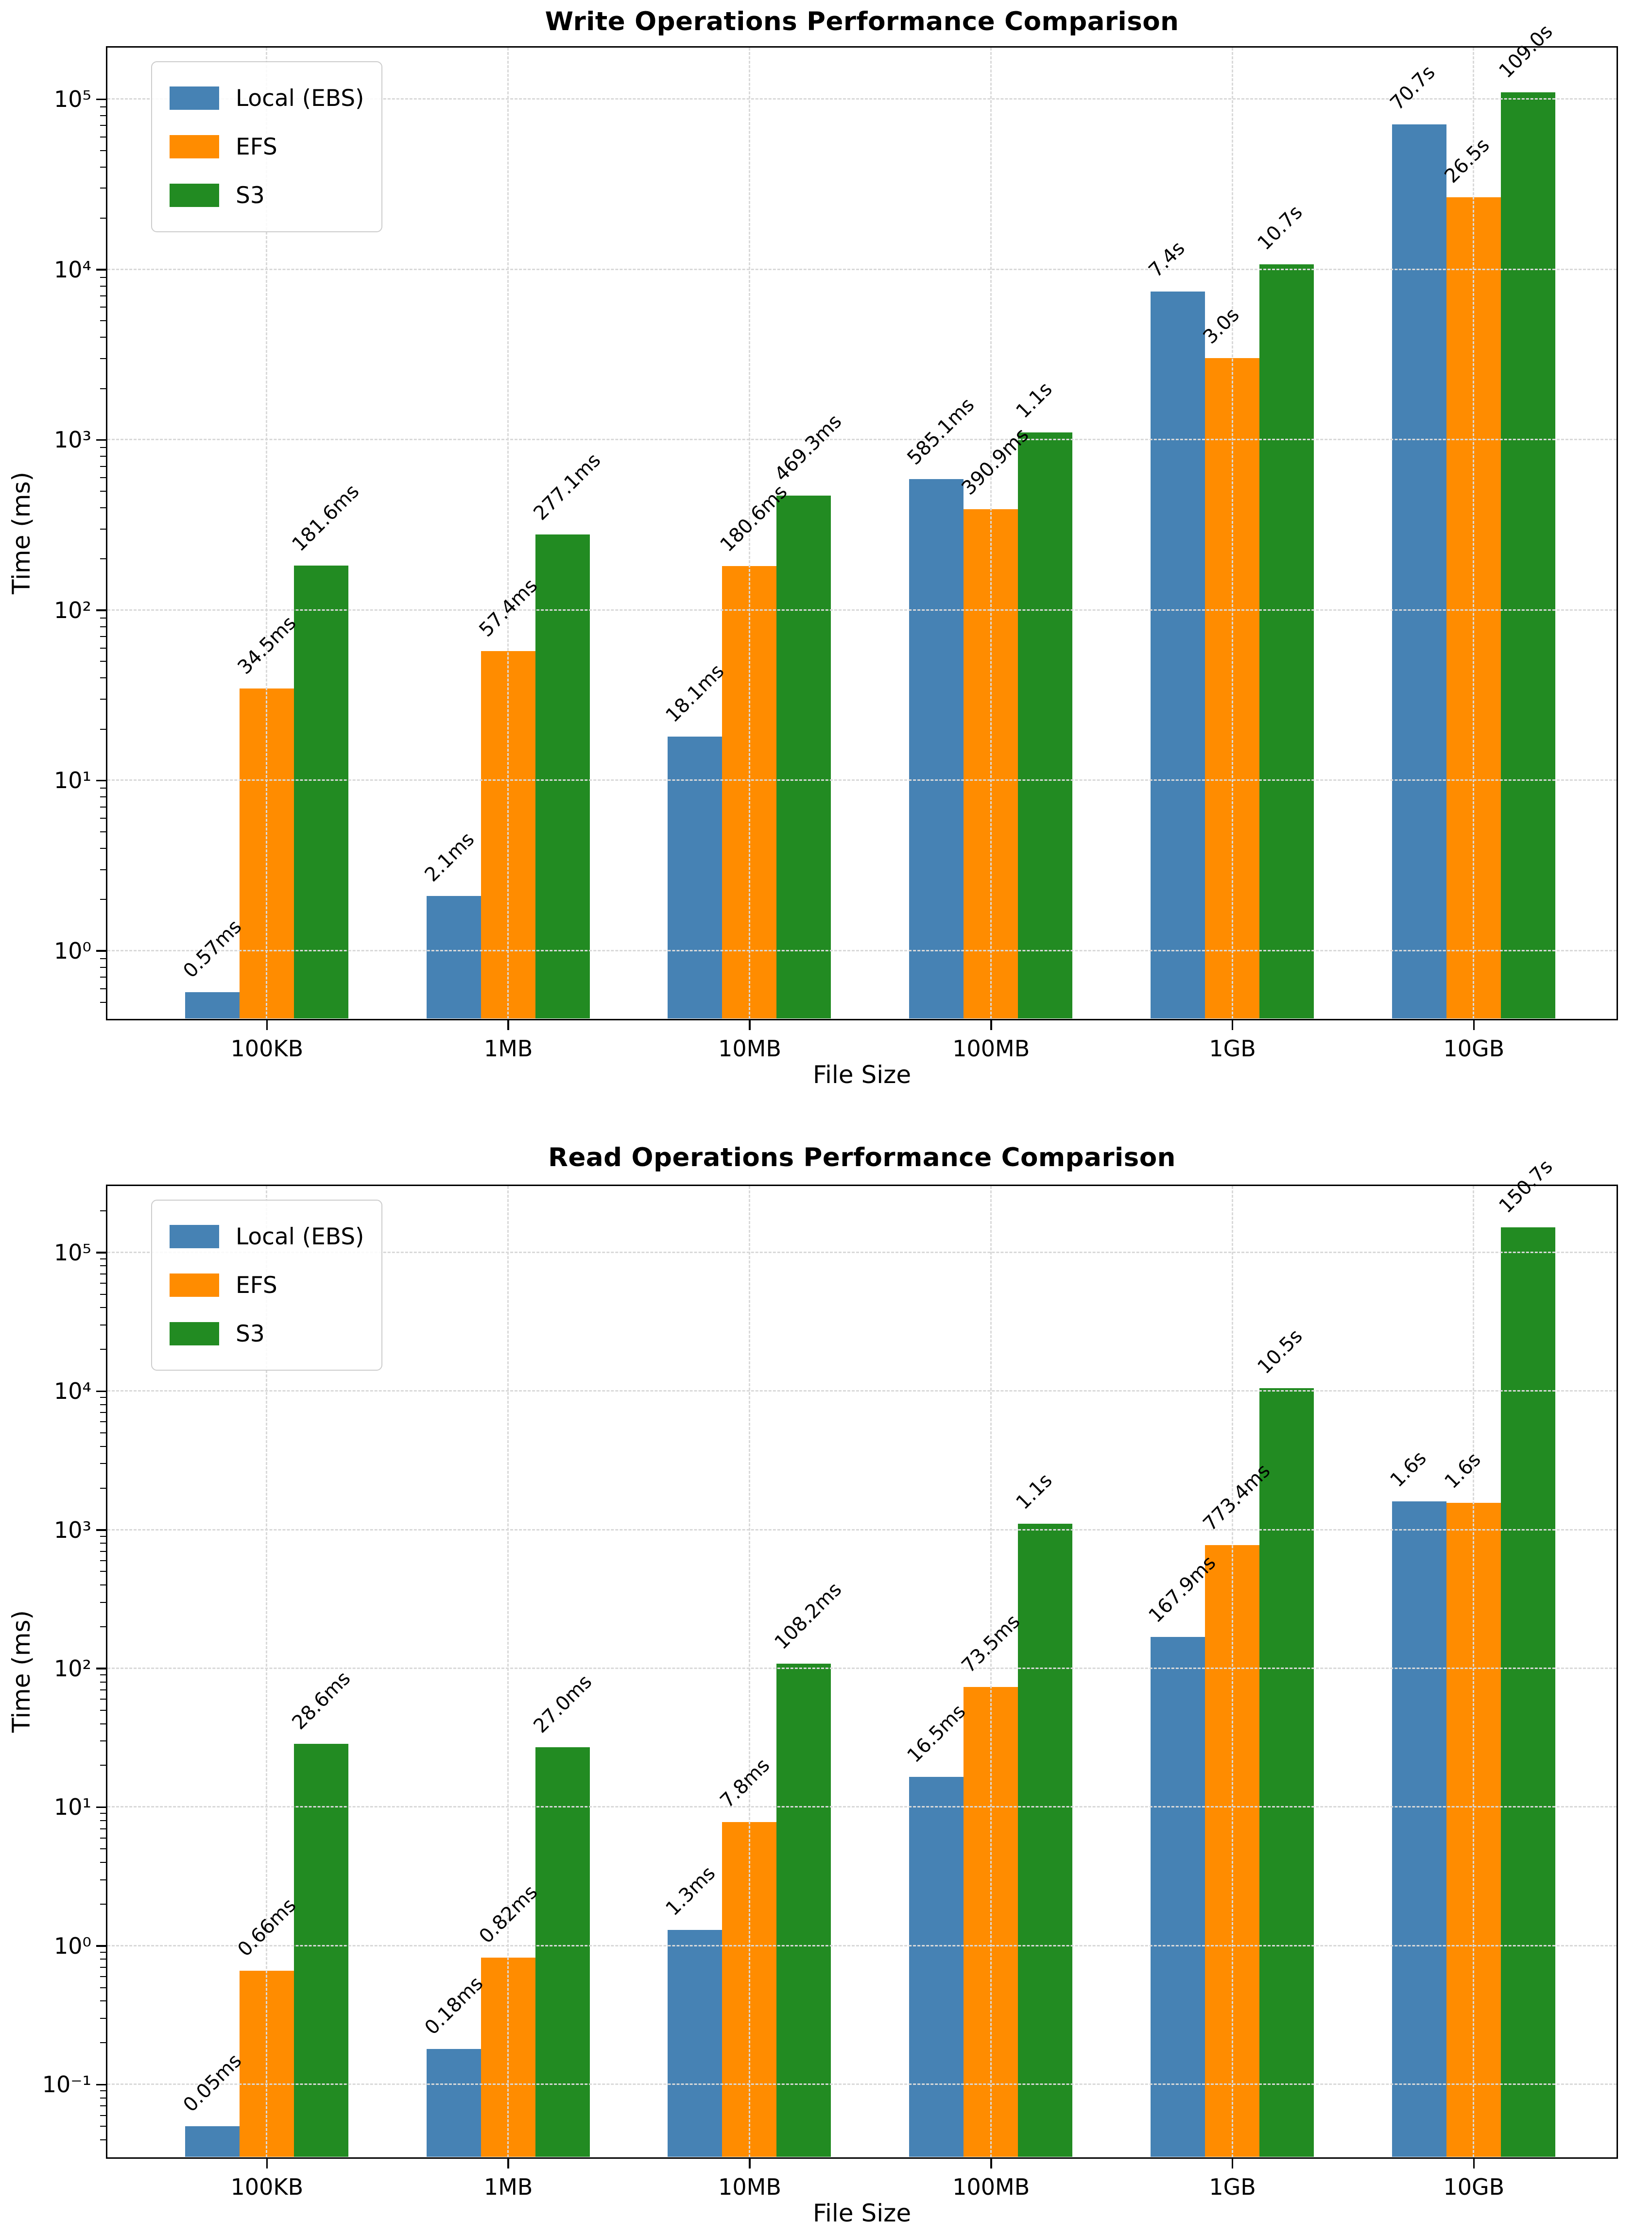 This screenshot has width=1652, height=2237. What do you see at coordinates (1287, 641) in the screenshot?
I see `bar-s3-1gb` at bounding box center [1287, 641].